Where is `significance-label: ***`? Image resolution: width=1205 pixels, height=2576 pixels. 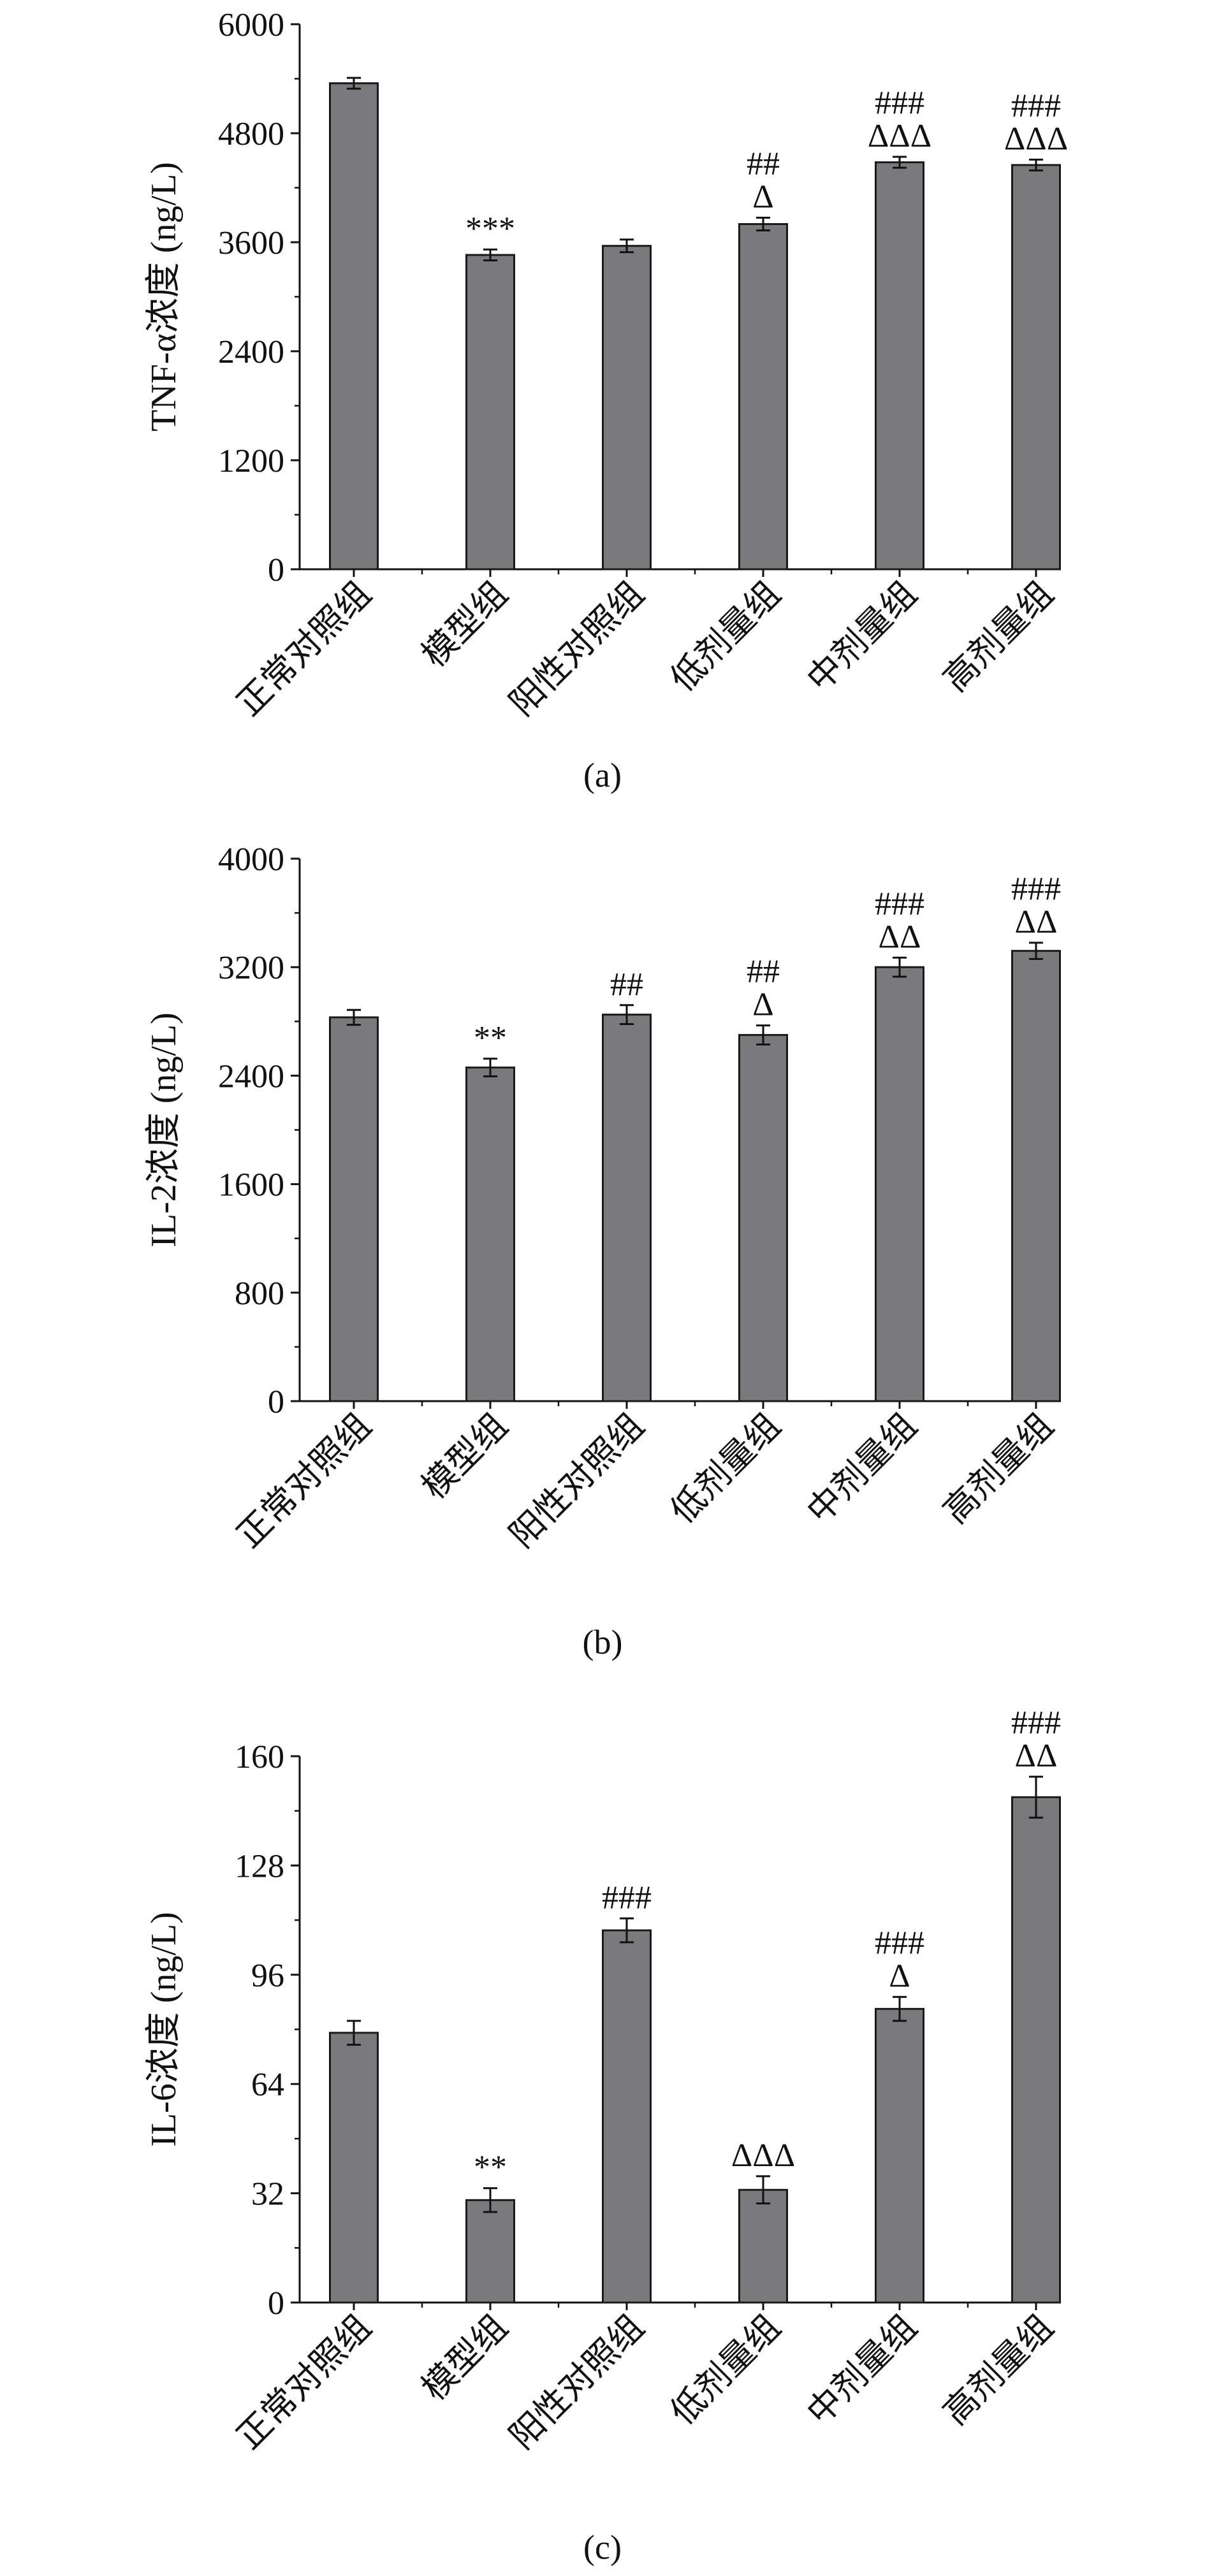 significance-label: *** is located at coordinates (490, 228).